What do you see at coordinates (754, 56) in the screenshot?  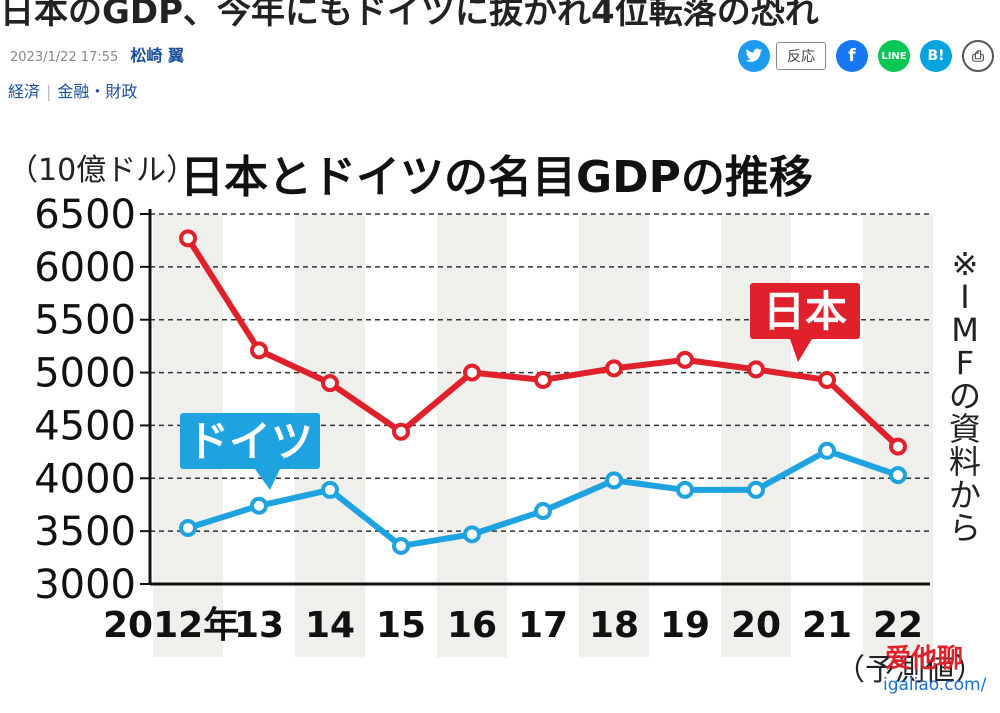 I see `twitter-icon` at bounding box center [754, 56].